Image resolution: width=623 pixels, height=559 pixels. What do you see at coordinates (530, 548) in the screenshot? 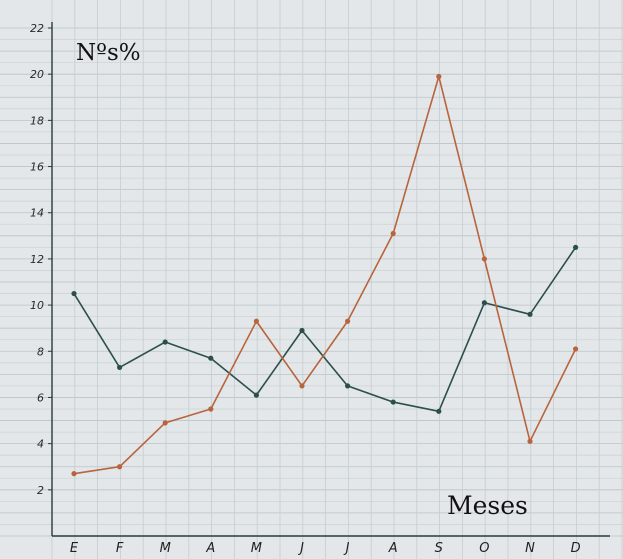
I see `x-tick-label: N` at bounding box center [530, 548].